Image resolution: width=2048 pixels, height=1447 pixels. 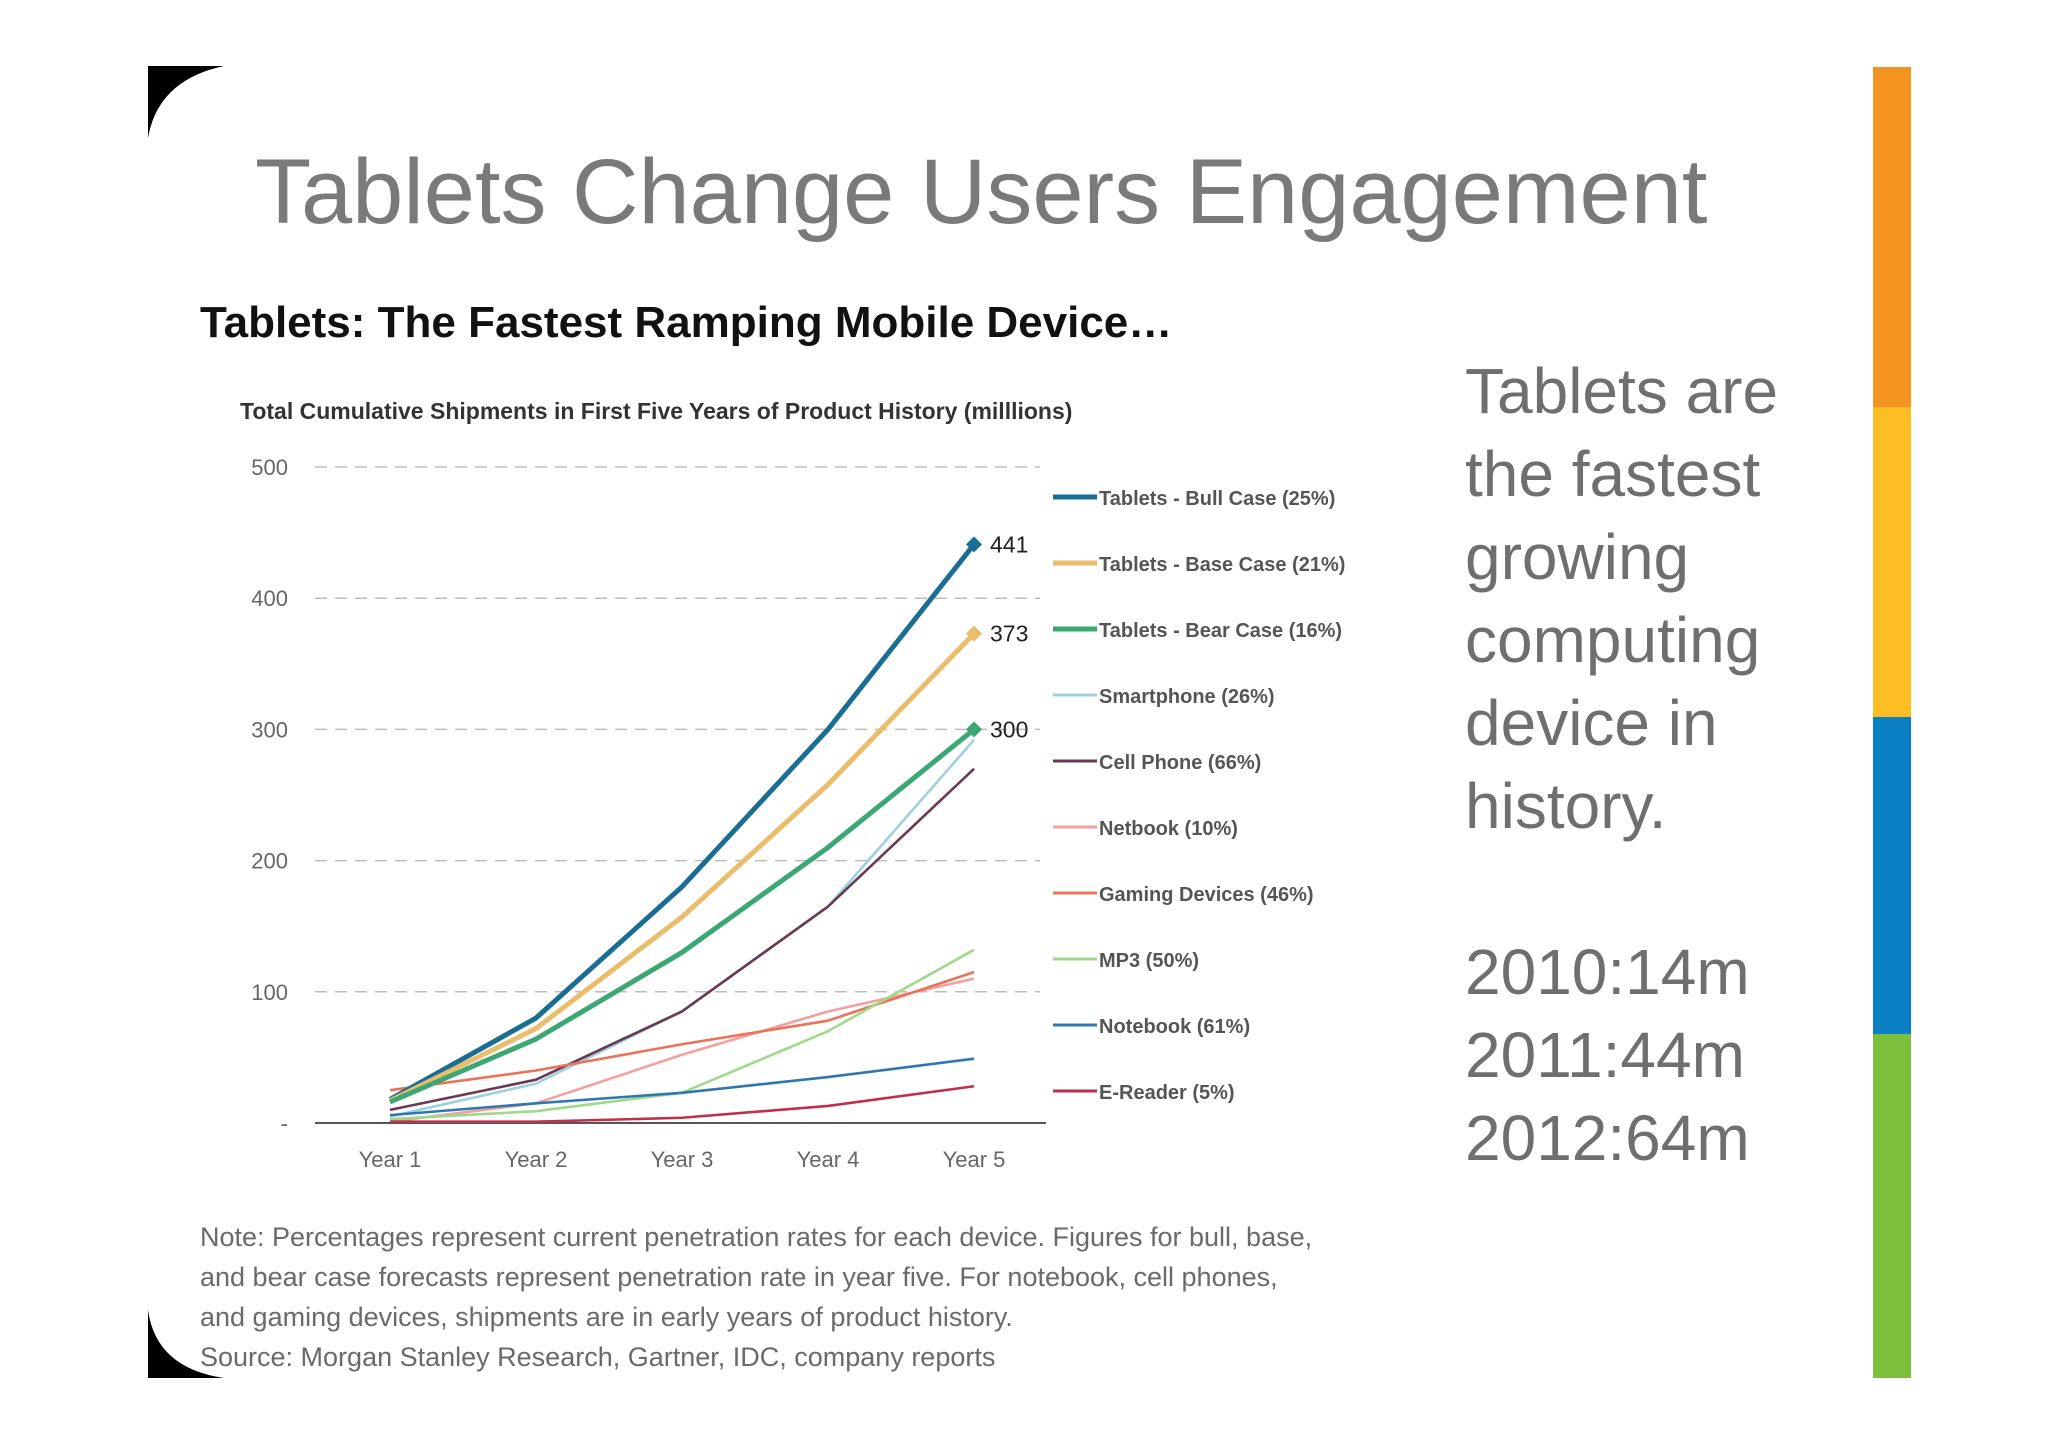 I want to click on y-tick-label: 400, so click(x=269, y=598).